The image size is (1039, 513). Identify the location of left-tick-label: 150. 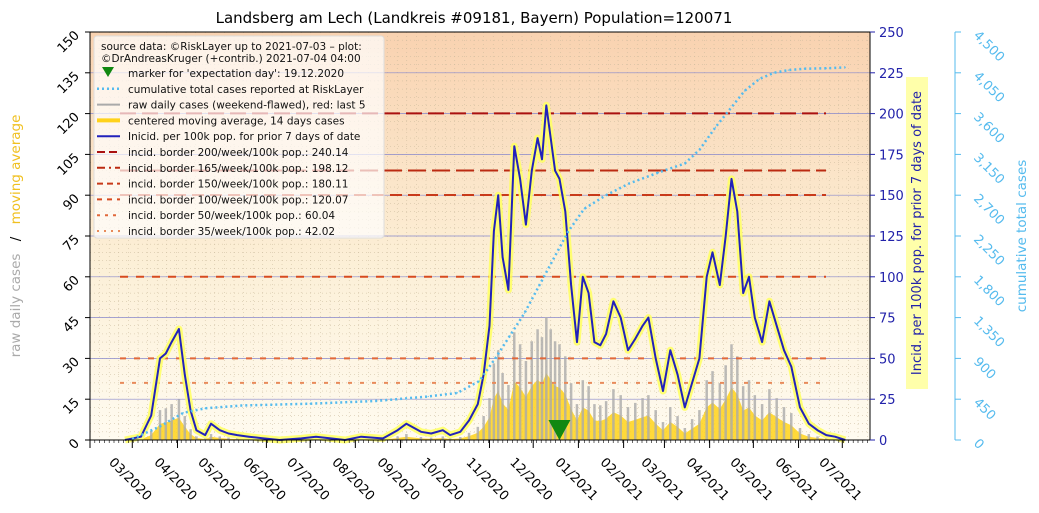
(69, 42).